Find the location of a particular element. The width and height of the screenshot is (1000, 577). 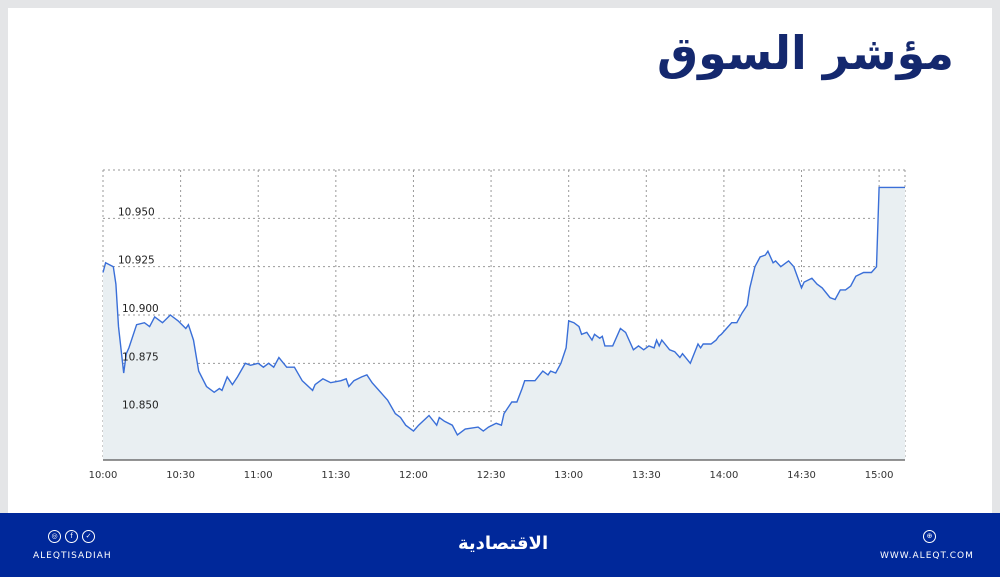

instagram-icon: ◎ is located at coordinates (54, 536).